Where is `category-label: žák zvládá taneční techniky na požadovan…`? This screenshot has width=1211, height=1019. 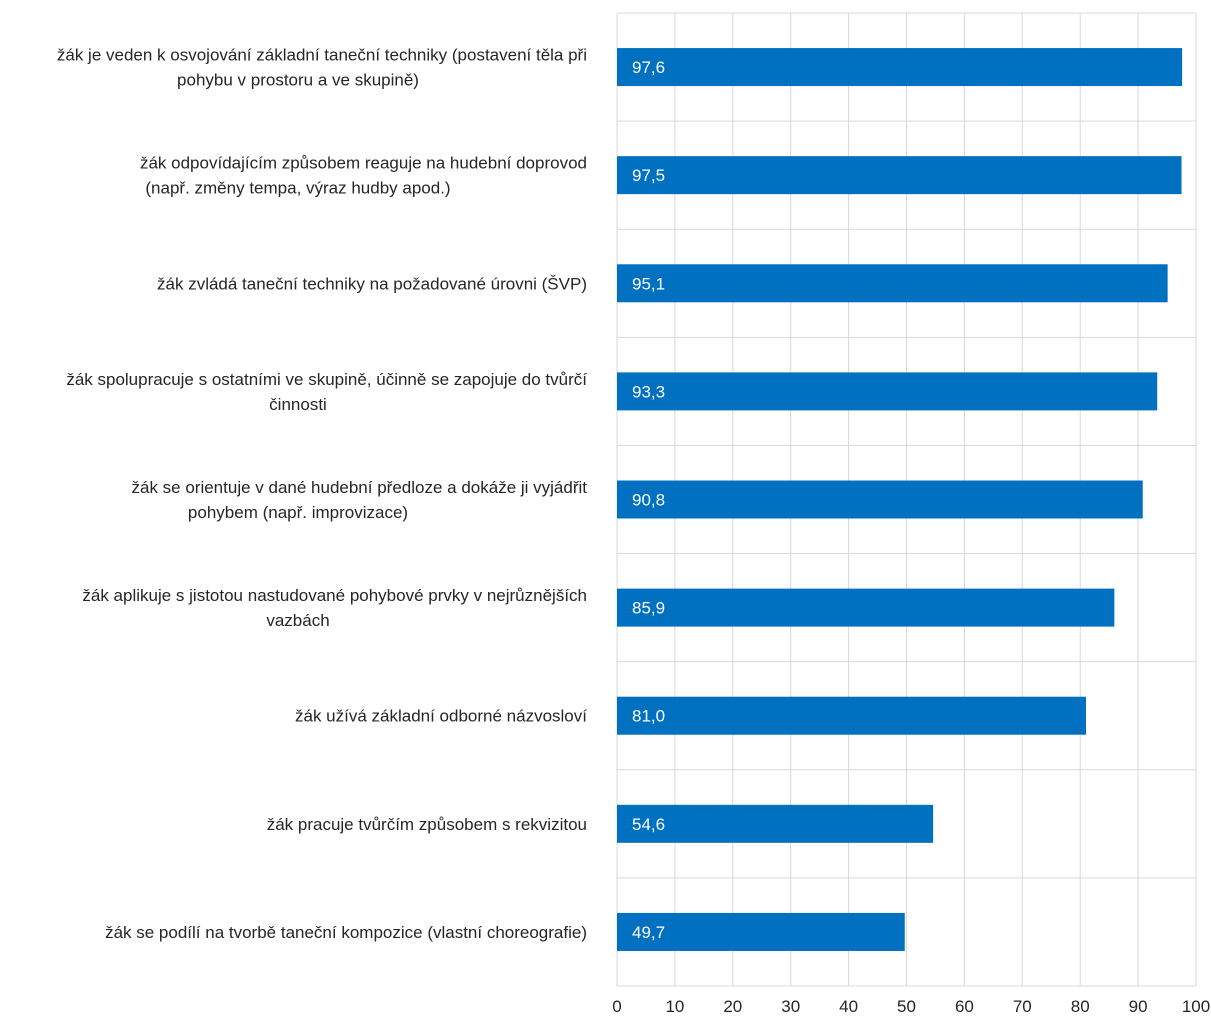 category-label: žák zvládá taneční techniky na požadovan… is located at coordinates (372, 283).